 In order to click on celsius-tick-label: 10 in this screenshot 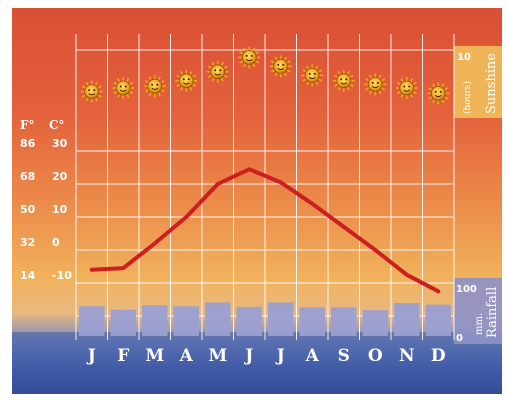, I will do `click(60, 209)`.